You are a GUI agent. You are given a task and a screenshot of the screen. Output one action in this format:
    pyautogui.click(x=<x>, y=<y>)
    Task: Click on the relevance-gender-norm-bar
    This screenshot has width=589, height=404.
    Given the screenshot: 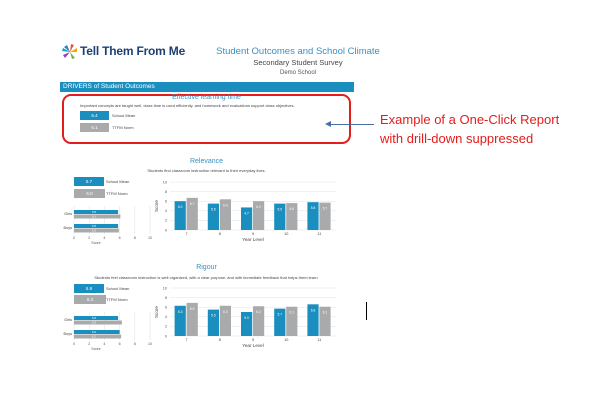 What is the action you would take?
    pyautogui.click(x=97, y=216)
    